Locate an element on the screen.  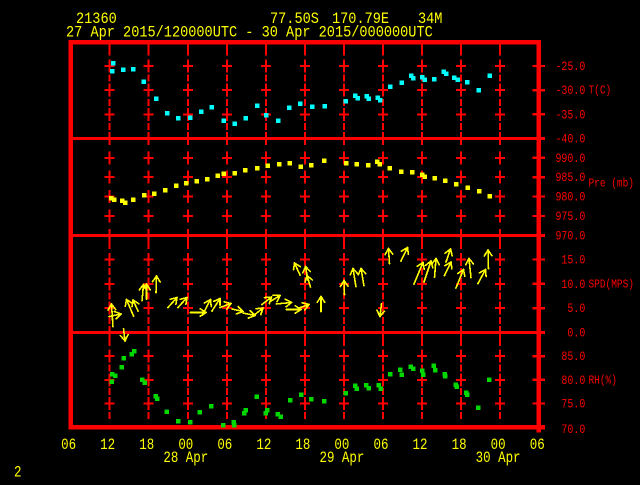
svg-text: 28 Apr is located at coordinates (185, 459).